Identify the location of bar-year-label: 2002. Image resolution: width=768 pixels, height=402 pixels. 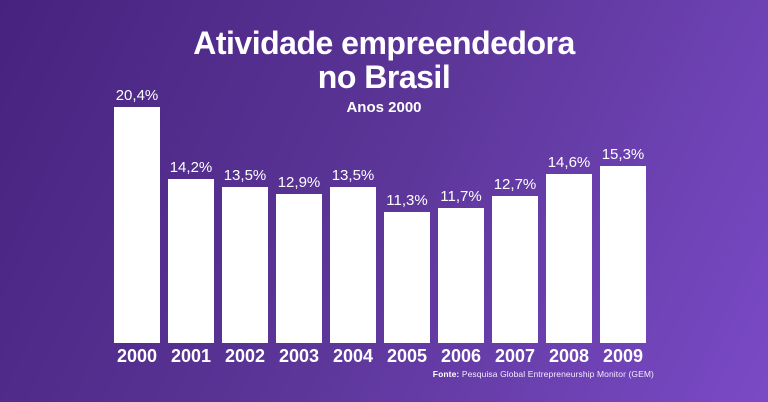
(245, 356).